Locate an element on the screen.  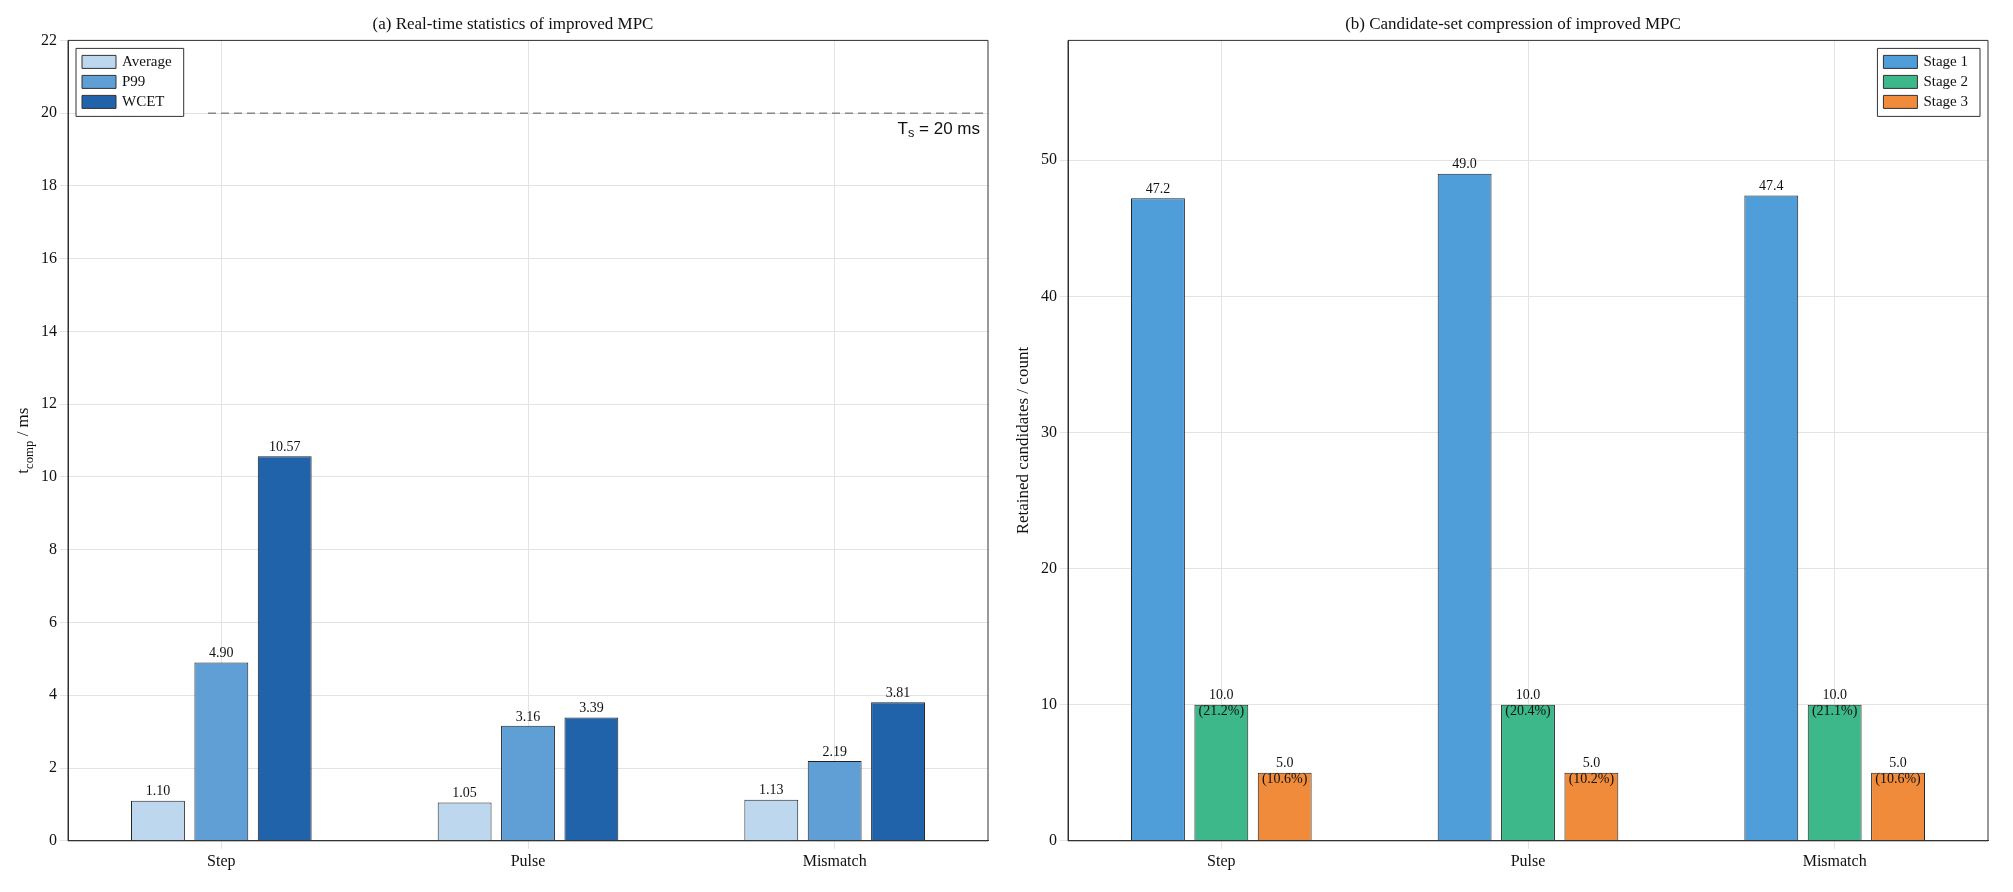
data-label: 10.57 is located at coordinates (284, 446).